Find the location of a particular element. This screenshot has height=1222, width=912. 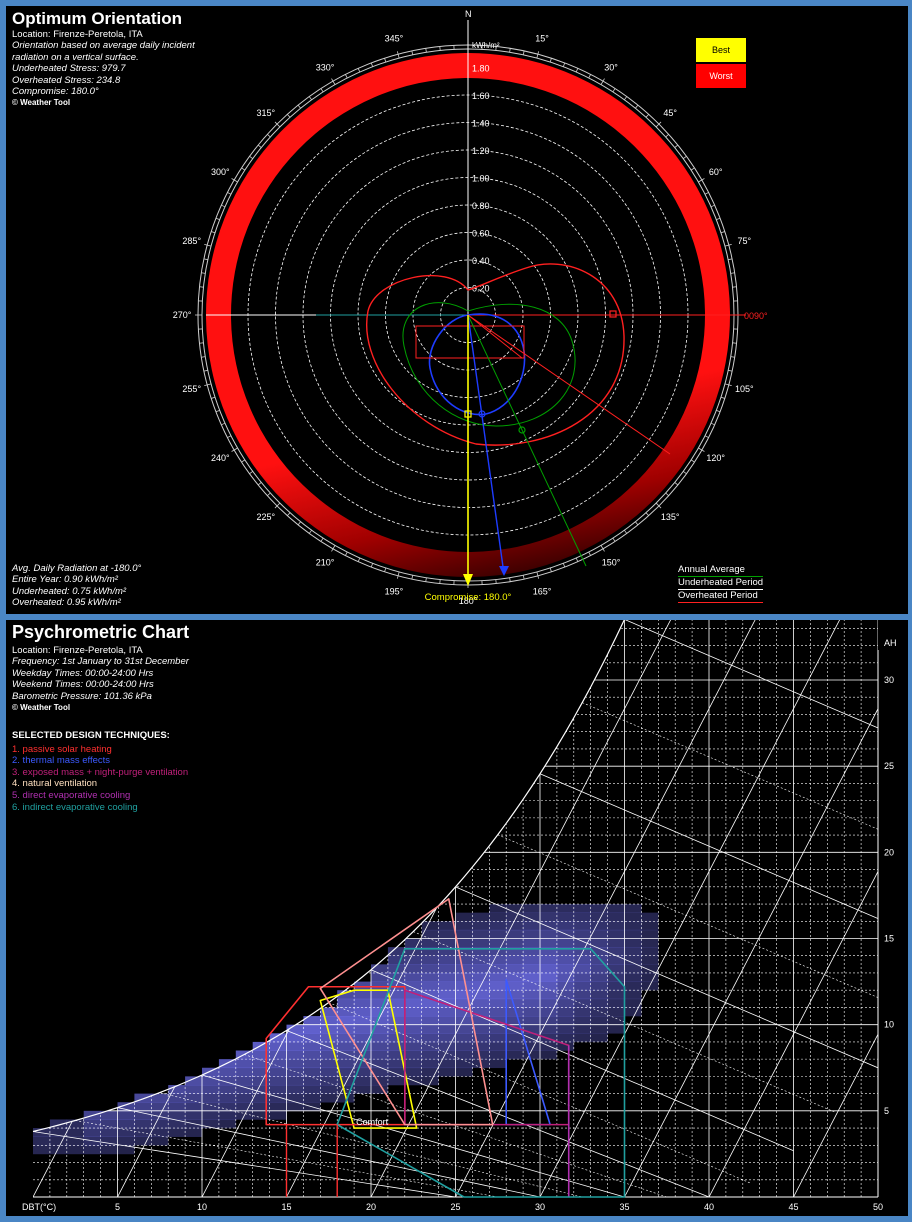

angle-label: 330° is located at coordinates (325, 67).